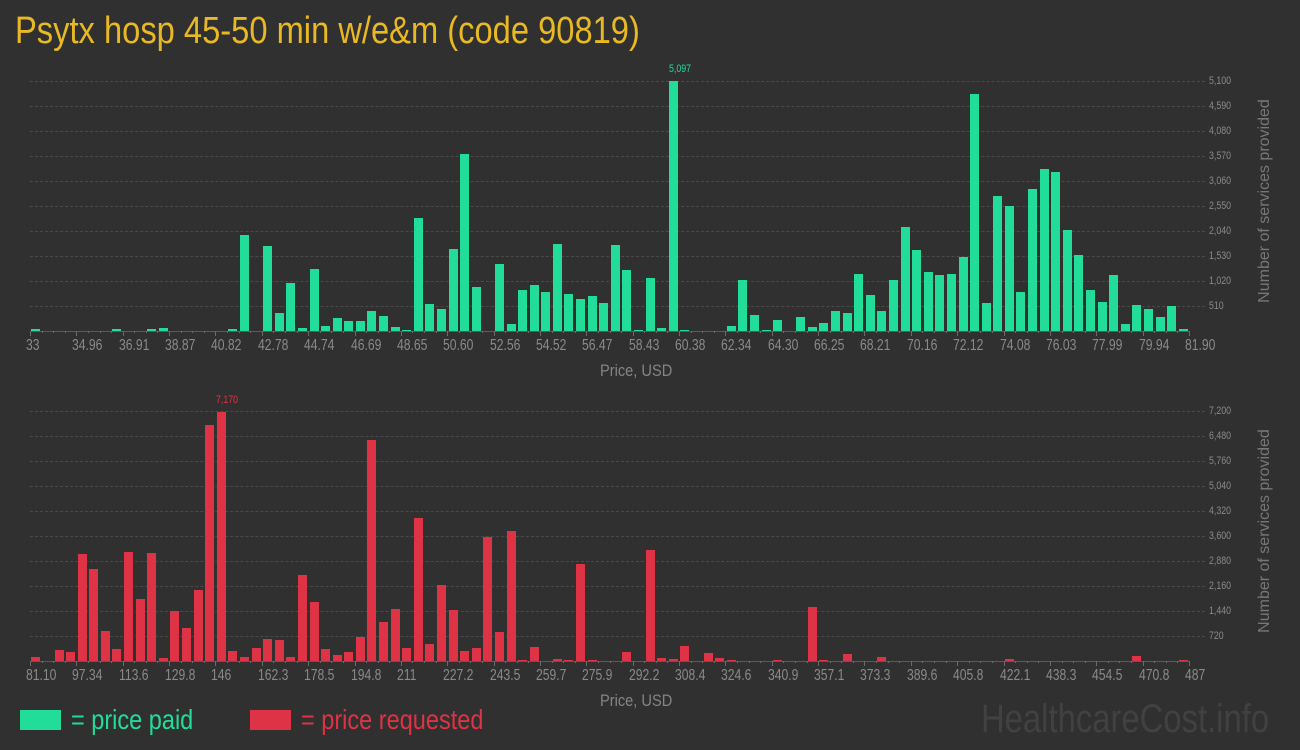 The height and width of the screenshot is (750, 1300). I want to click on x-tick-label: 275.9, so click(597, 675).